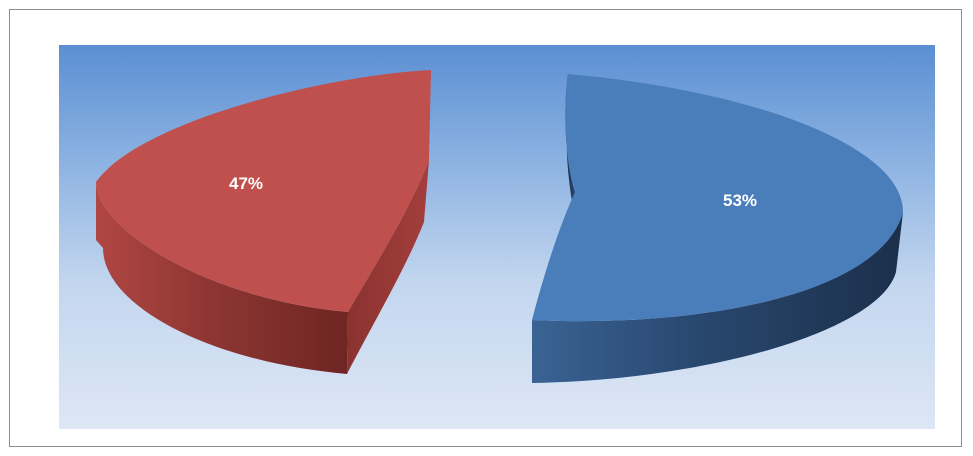 This screenshot has height=456, width=973. I want to click on pie-slice-47-cut, so click(388, 267).